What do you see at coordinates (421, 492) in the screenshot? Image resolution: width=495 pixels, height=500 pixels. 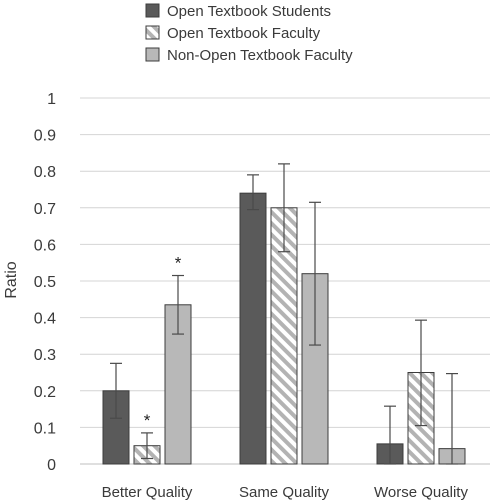 I see `x-category-label: Worse Quality` at bounding box center [421, 492].